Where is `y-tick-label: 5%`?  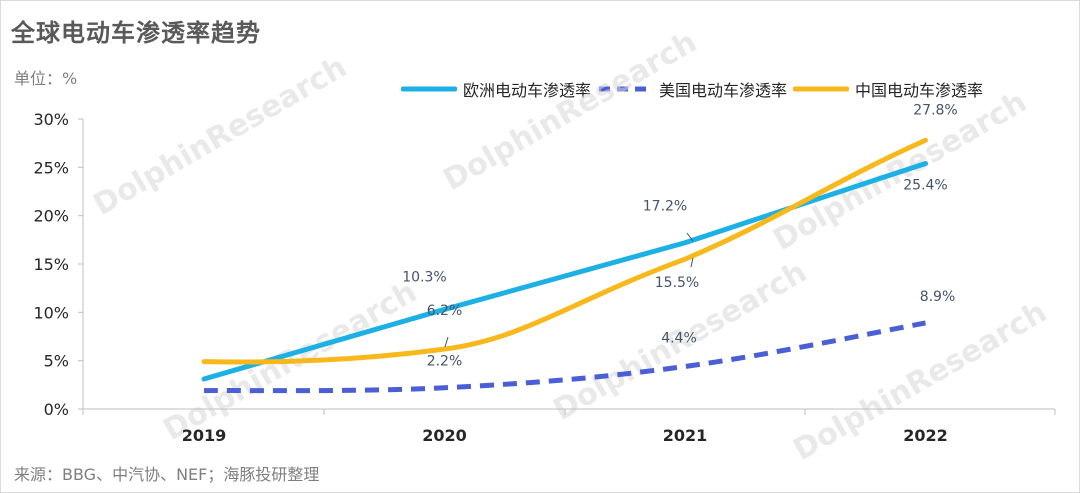
y-tick-label: 5% is located at coordinates (56, 361).